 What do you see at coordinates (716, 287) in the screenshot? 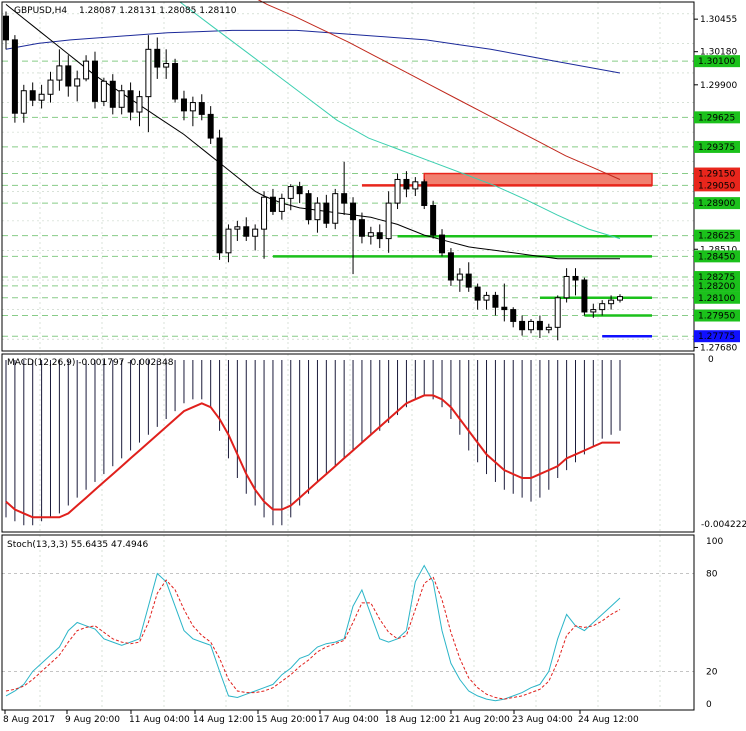
I see `price-axis-label: 1.28200` at bounding box center [716, 287].